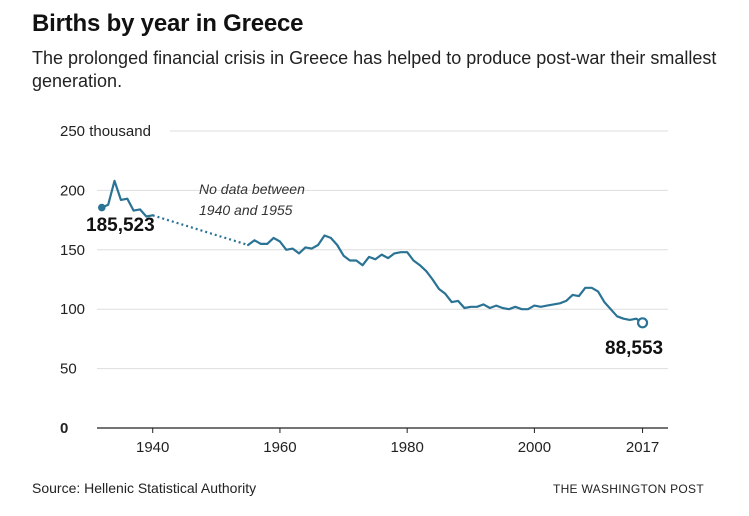  What do you see at coordinates (127, 198) in the screenshot?
I see `pre-war-series-line` at bounding box center [127, 198].